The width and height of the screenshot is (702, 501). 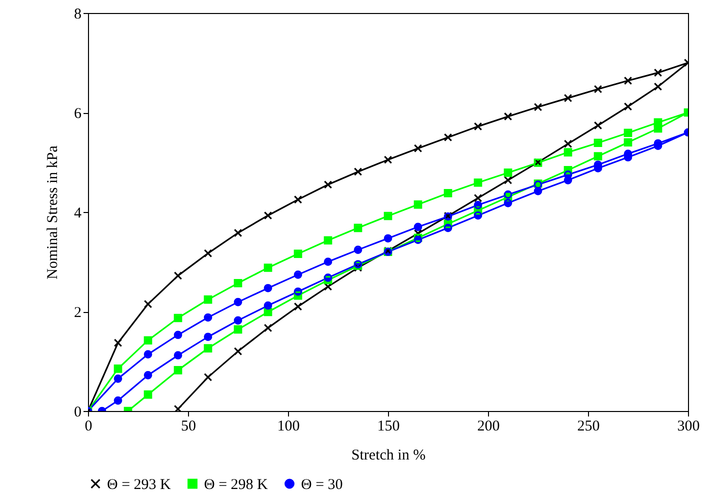 What do you see at coordinates (388, 456) in the screenshot?
I see `x-axis-title: Stretch in %` at bounding box center [388, 456].